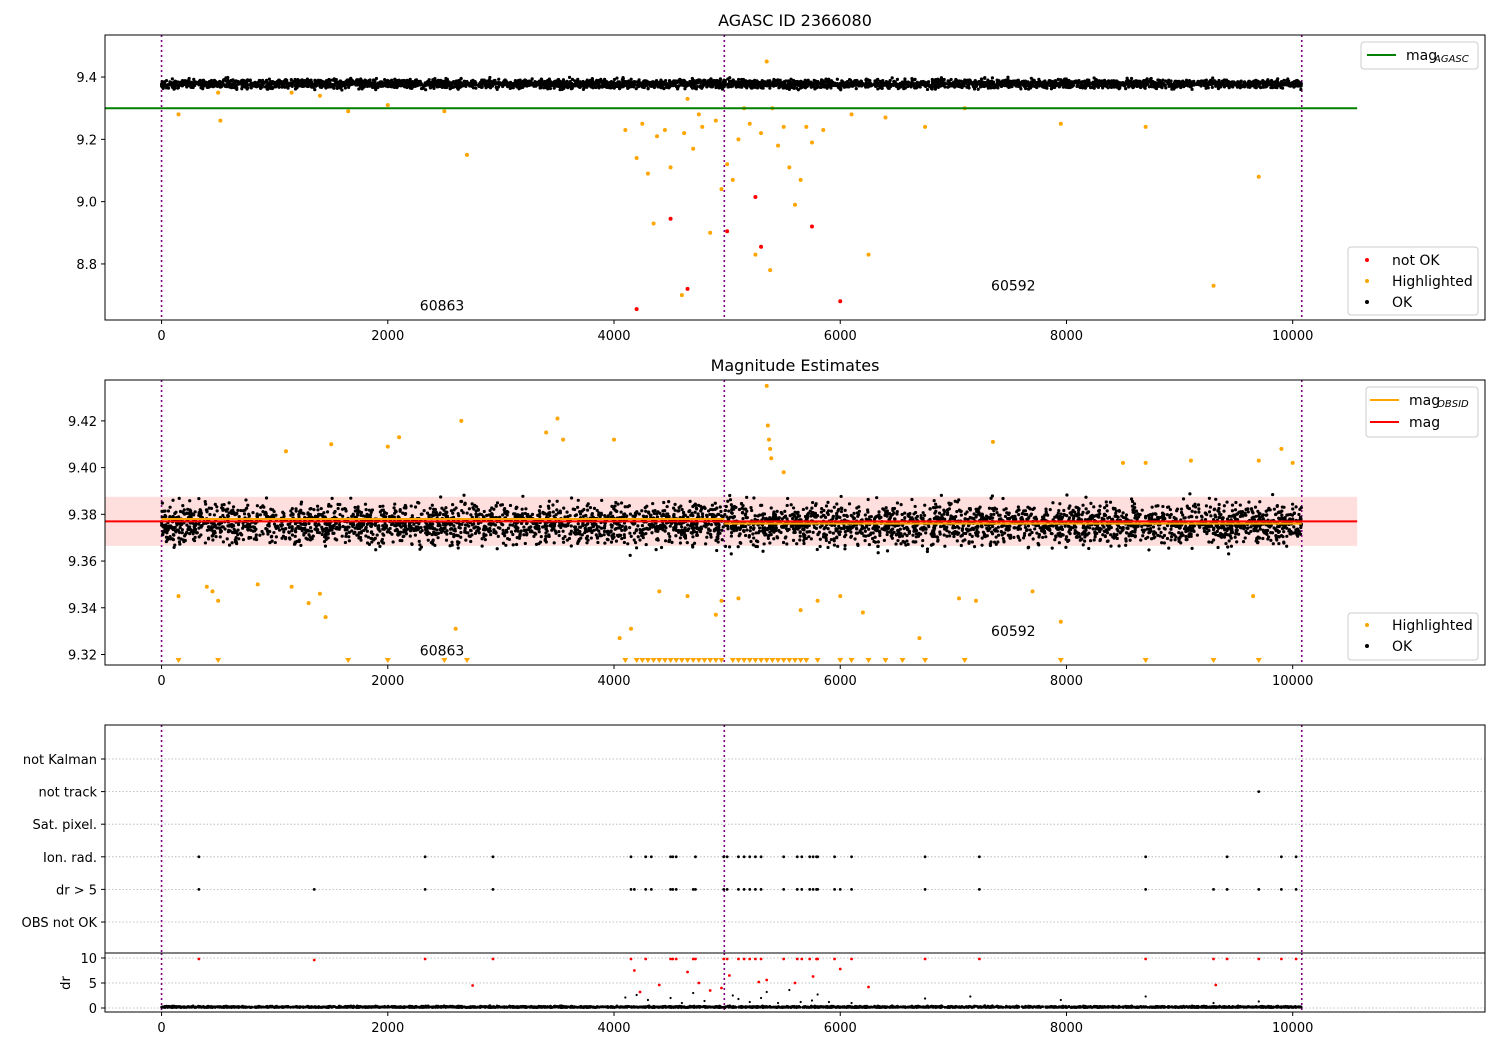  I want to click on legend-label: Highlighted, so click(1432, 282).